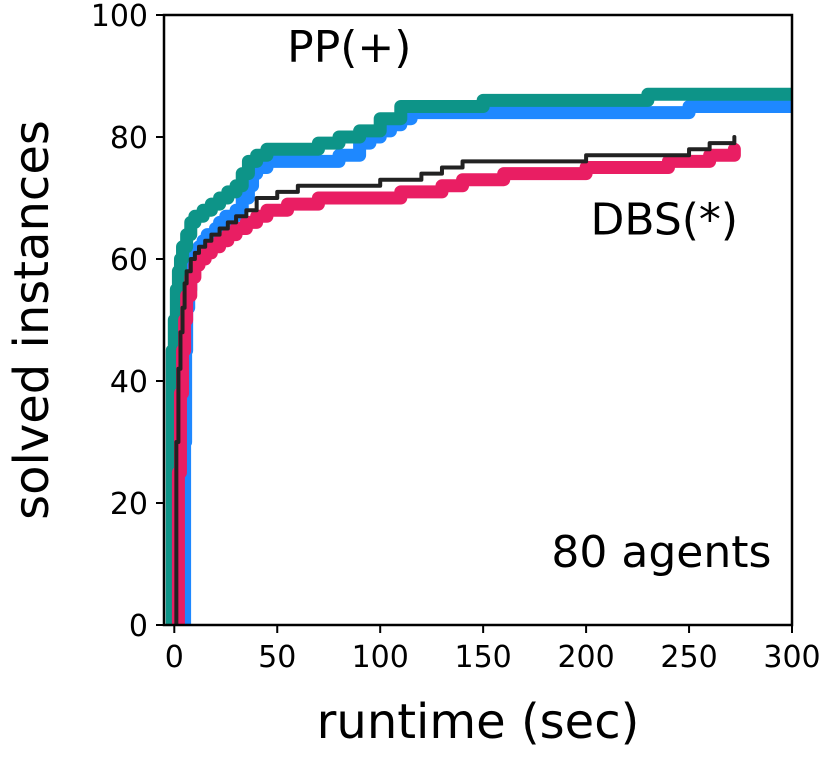 The width and height of the screenshot is (829, 758). What do you see at coordinates (478, 722) in the screenshot?
I see `x-axis-title: runtime (sec)` at bounding box center [478, 722].